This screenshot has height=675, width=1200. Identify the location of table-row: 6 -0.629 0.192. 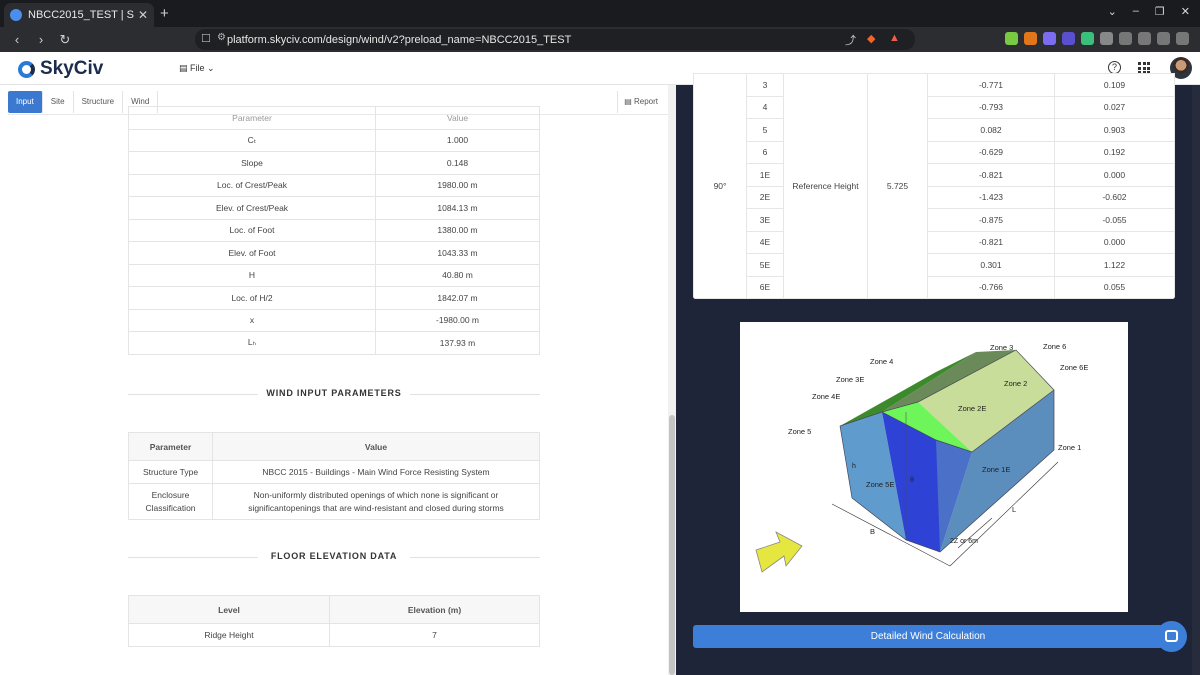
(934, 152).